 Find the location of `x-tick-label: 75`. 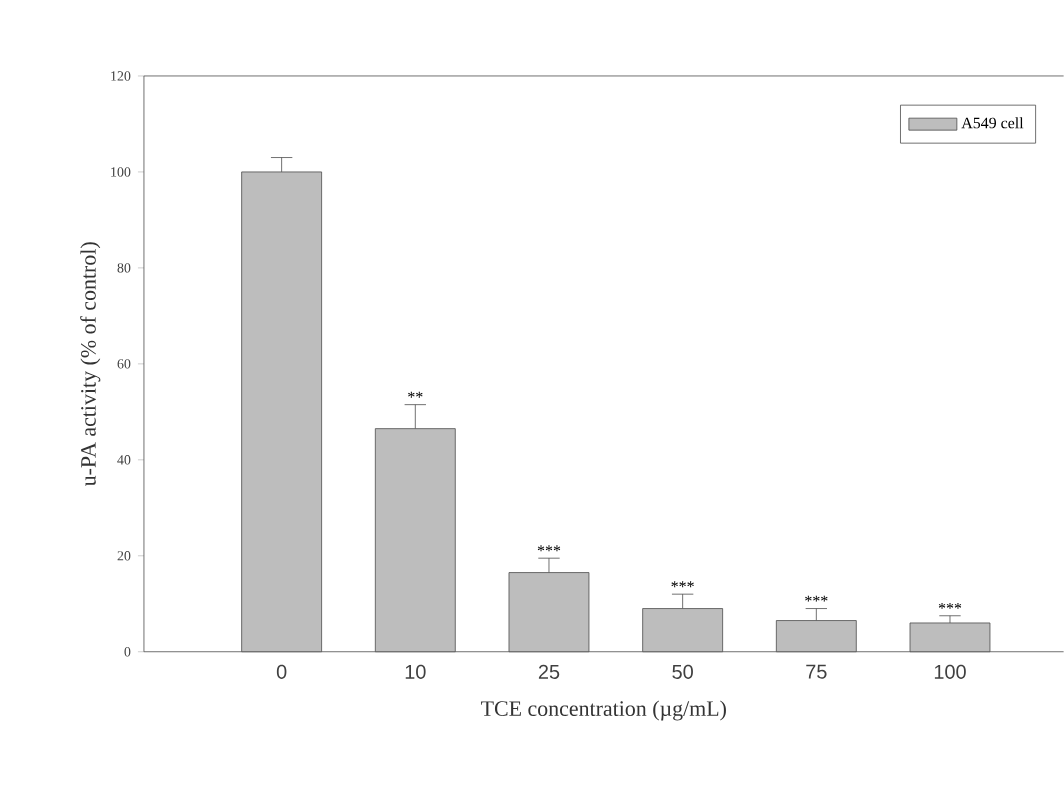

x-tick-label: 75 is located at coordinates (816, 671).